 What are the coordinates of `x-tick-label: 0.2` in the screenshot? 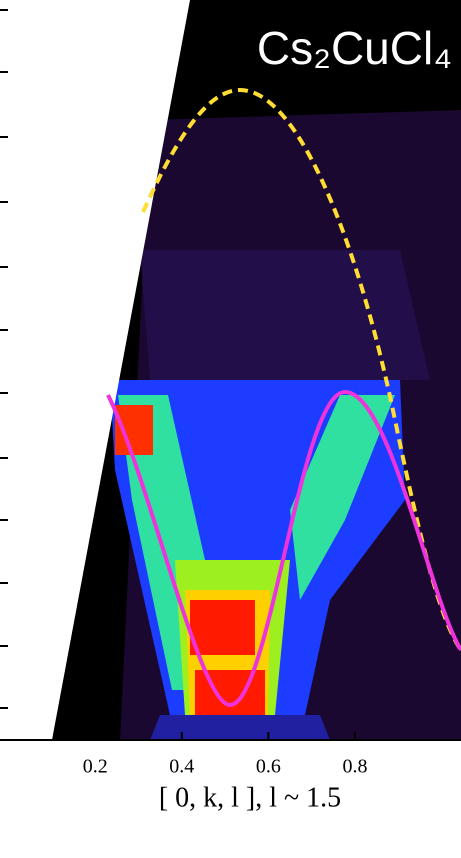 It's located at (95, 767).